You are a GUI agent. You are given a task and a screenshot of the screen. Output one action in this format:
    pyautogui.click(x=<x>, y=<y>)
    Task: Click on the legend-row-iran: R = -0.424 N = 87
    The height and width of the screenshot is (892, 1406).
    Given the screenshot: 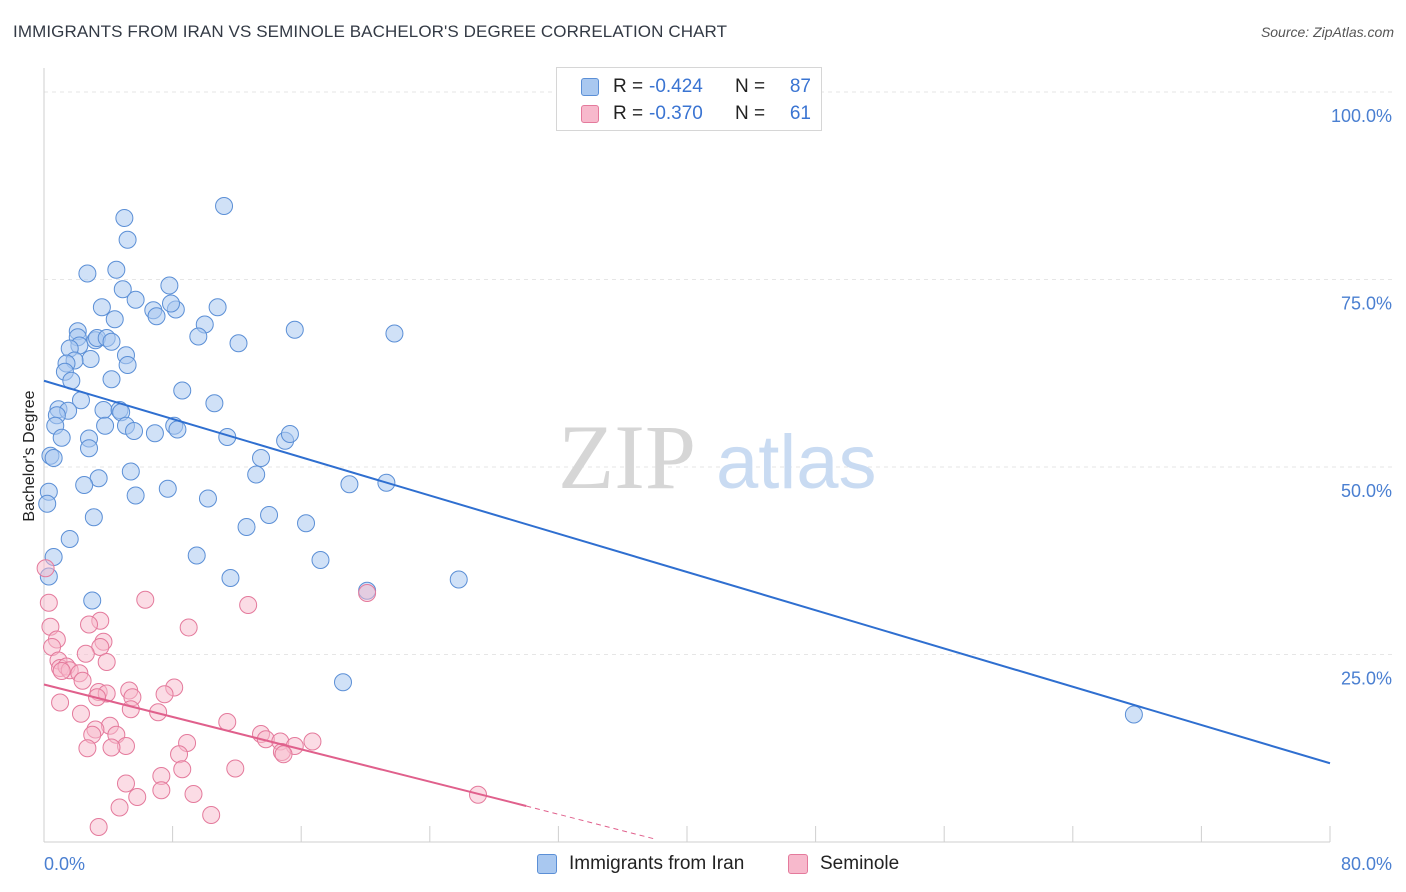 What is the action you would take?
    pyautogui.click(x=689, y=87)
    